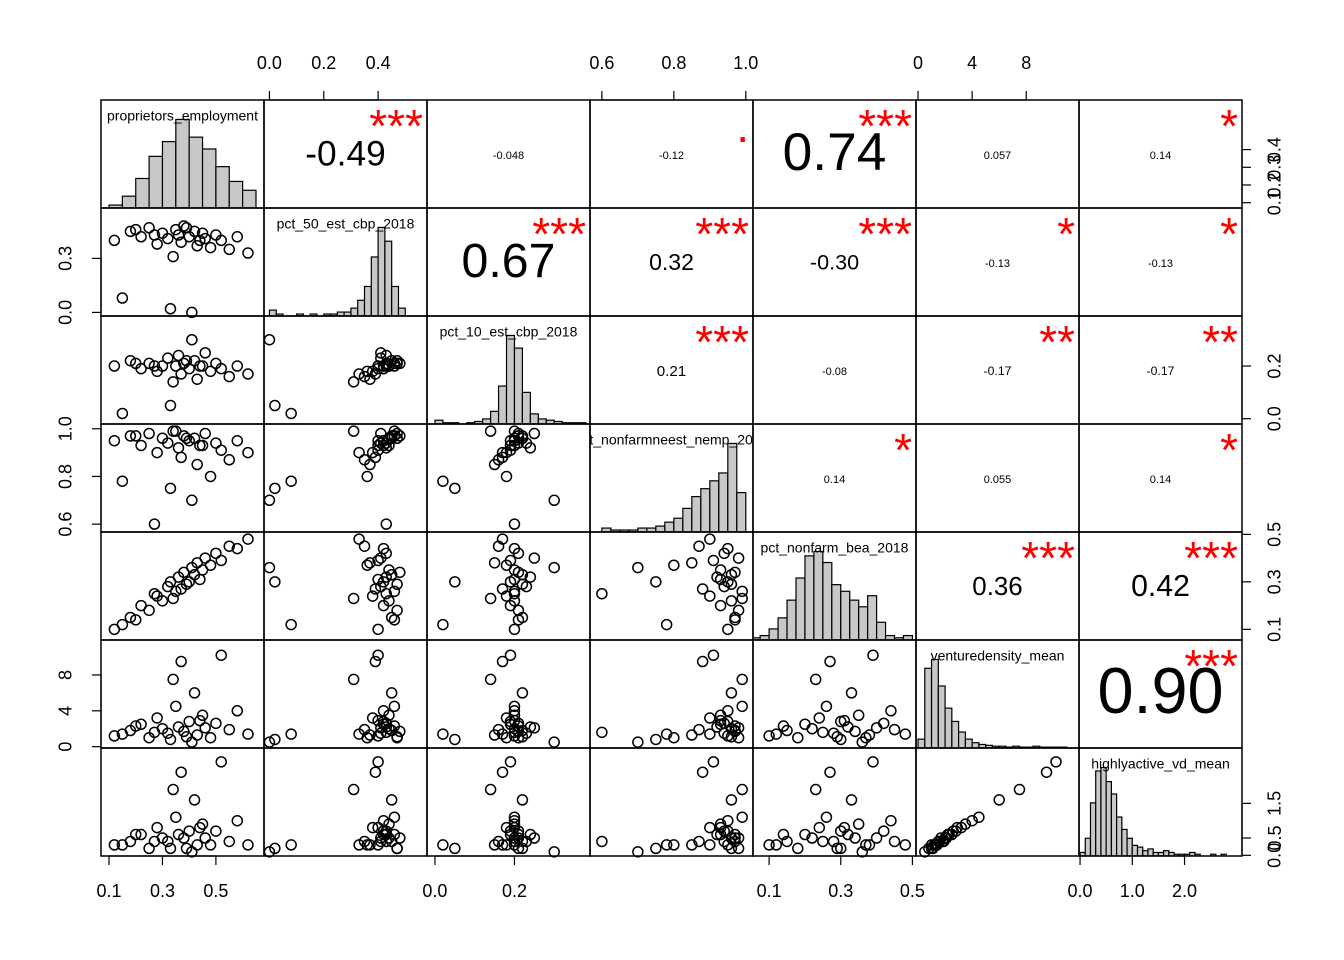 The width and height of the screenshot is (1344, 960). Describe the element at coordinates (434, 891) in the screenshot. I see `x-tick-label: 0.0` at that location.